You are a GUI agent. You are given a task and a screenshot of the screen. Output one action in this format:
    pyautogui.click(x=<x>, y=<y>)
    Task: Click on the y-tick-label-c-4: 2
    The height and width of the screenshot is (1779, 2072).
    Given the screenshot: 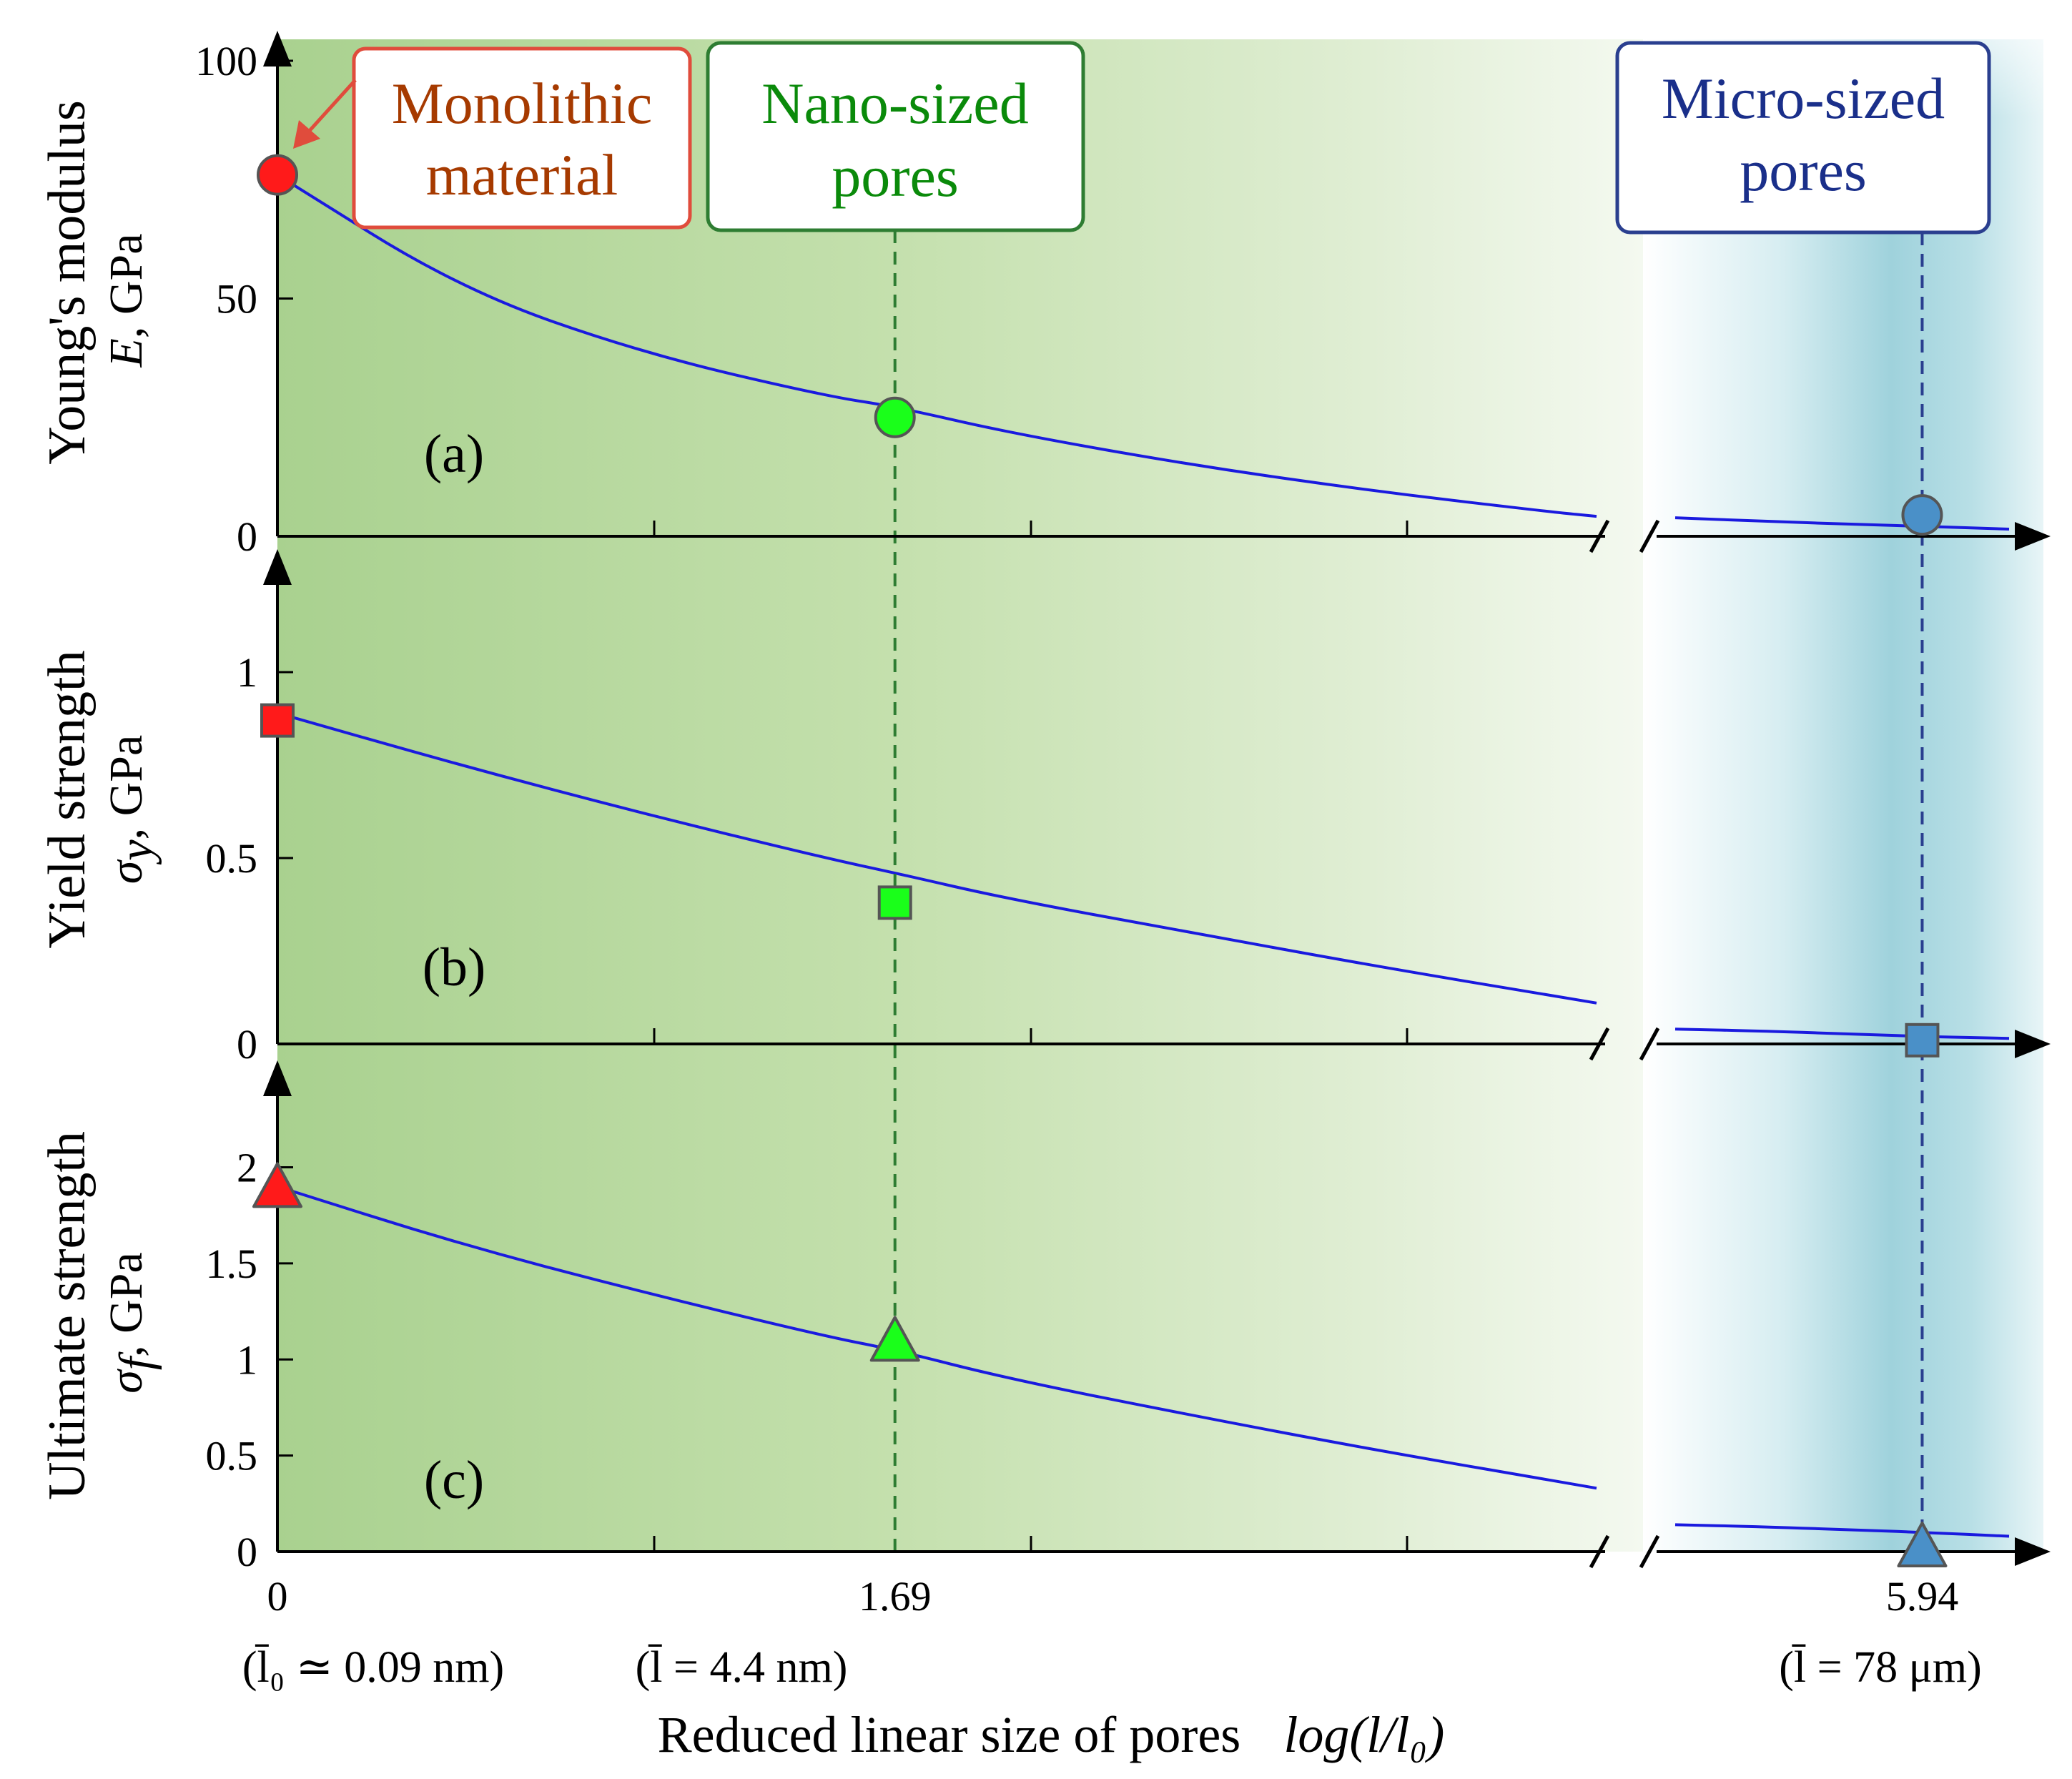 What is the action you would take?
    pyautogui.click(x=247, y=1168)
    